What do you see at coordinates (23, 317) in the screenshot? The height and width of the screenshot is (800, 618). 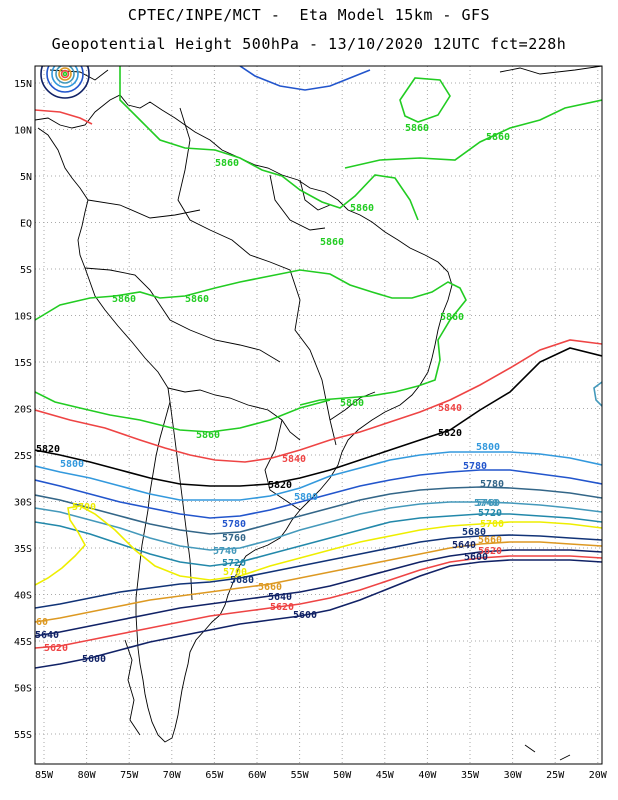 I see `lat-tick-label: 10S` at bounding box center [23, 317].